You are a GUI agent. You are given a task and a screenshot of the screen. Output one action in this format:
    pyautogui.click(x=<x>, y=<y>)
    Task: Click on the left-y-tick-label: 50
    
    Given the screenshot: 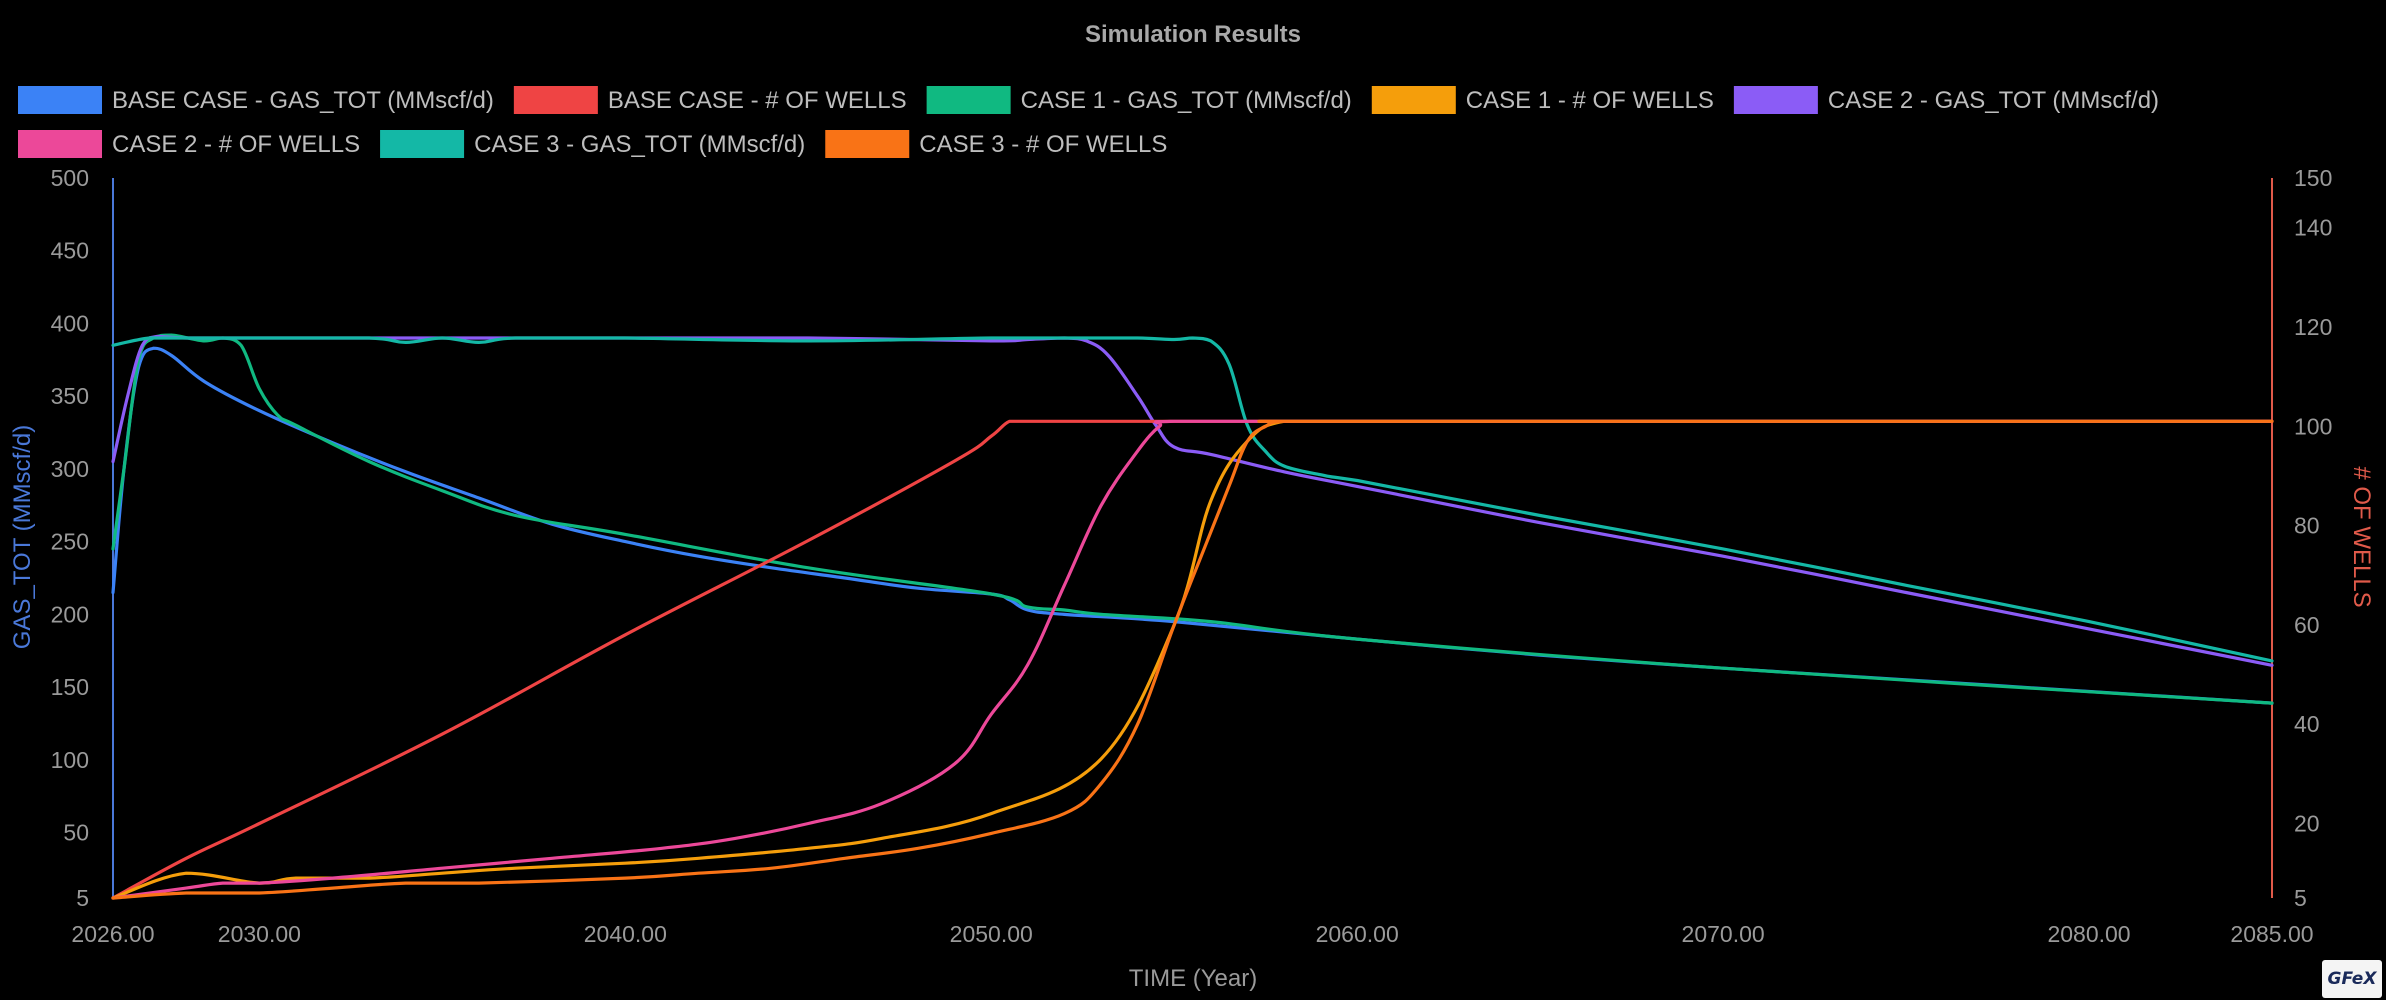 What is the action you would take?
    pyautogui.click(x=76, y=833)
    